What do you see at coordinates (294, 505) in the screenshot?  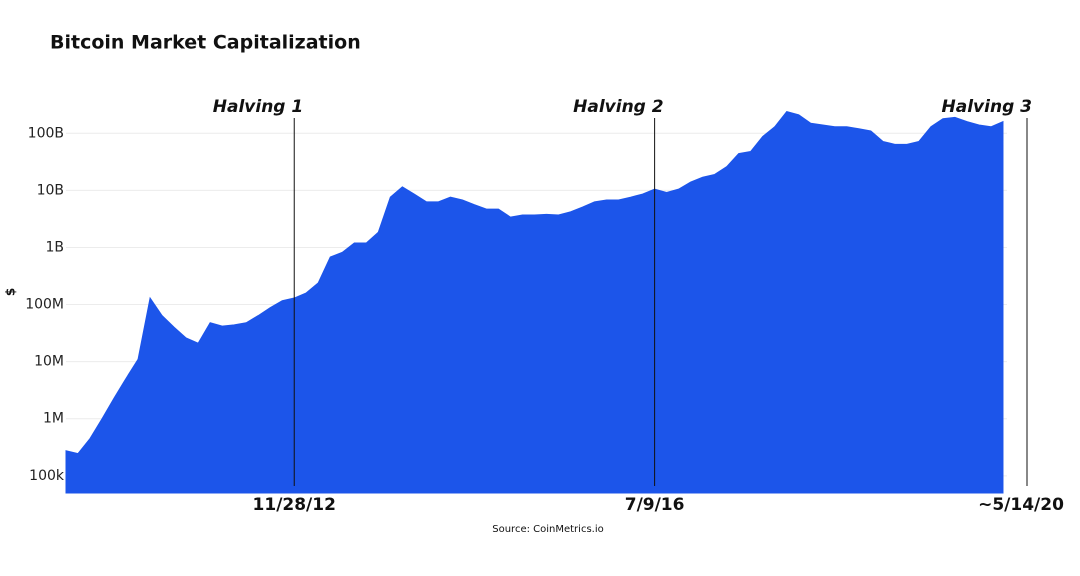 I see `x-tick-label: 11/28/12` at bounding box center [294, 505].